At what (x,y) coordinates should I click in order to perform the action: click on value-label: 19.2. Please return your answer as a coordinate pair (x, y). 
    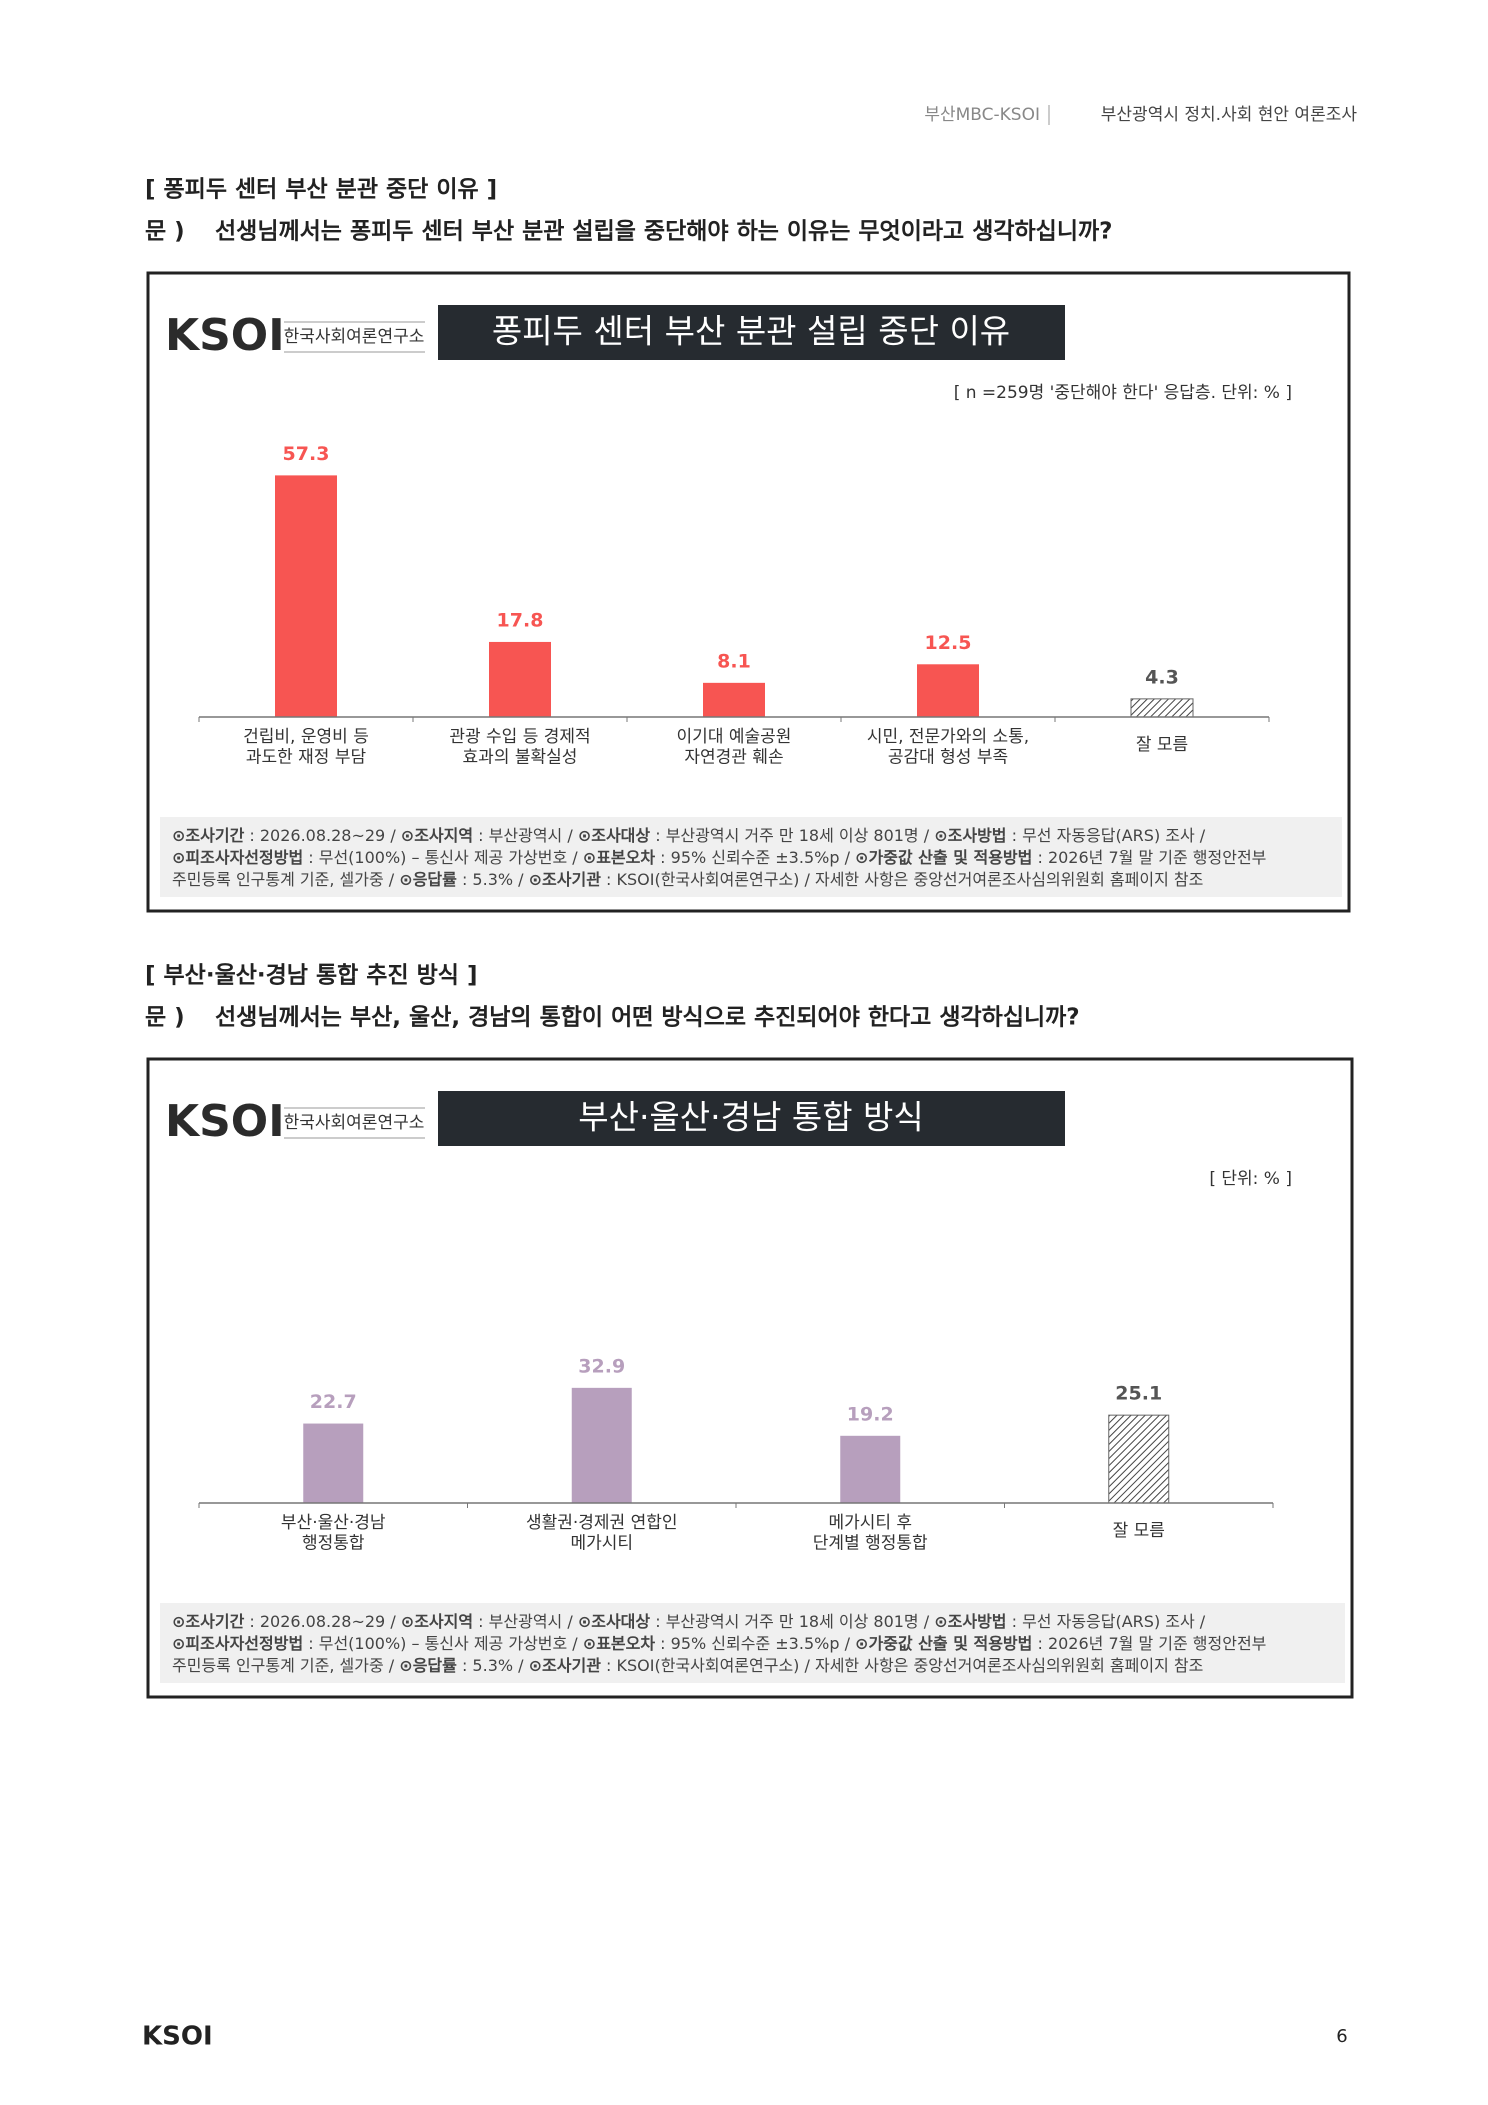
    Looking at the image, I should click on (870, 1414).